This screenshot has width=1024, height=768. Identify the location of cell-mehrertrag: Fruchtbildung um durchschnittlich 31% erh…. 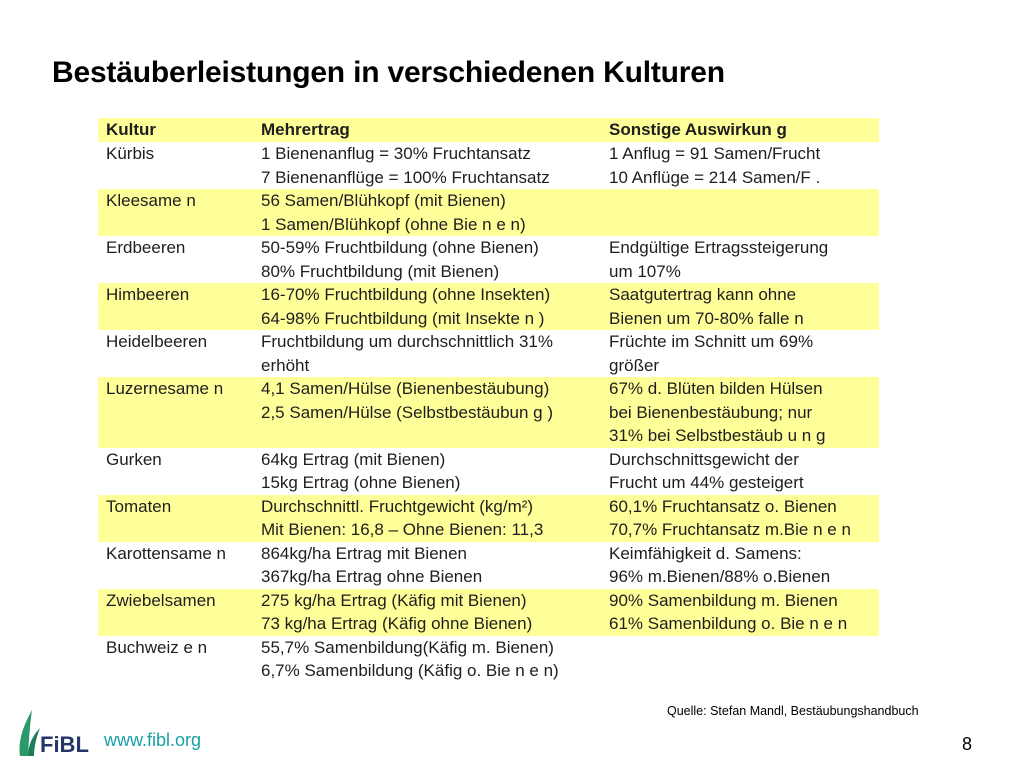
(427, 353).